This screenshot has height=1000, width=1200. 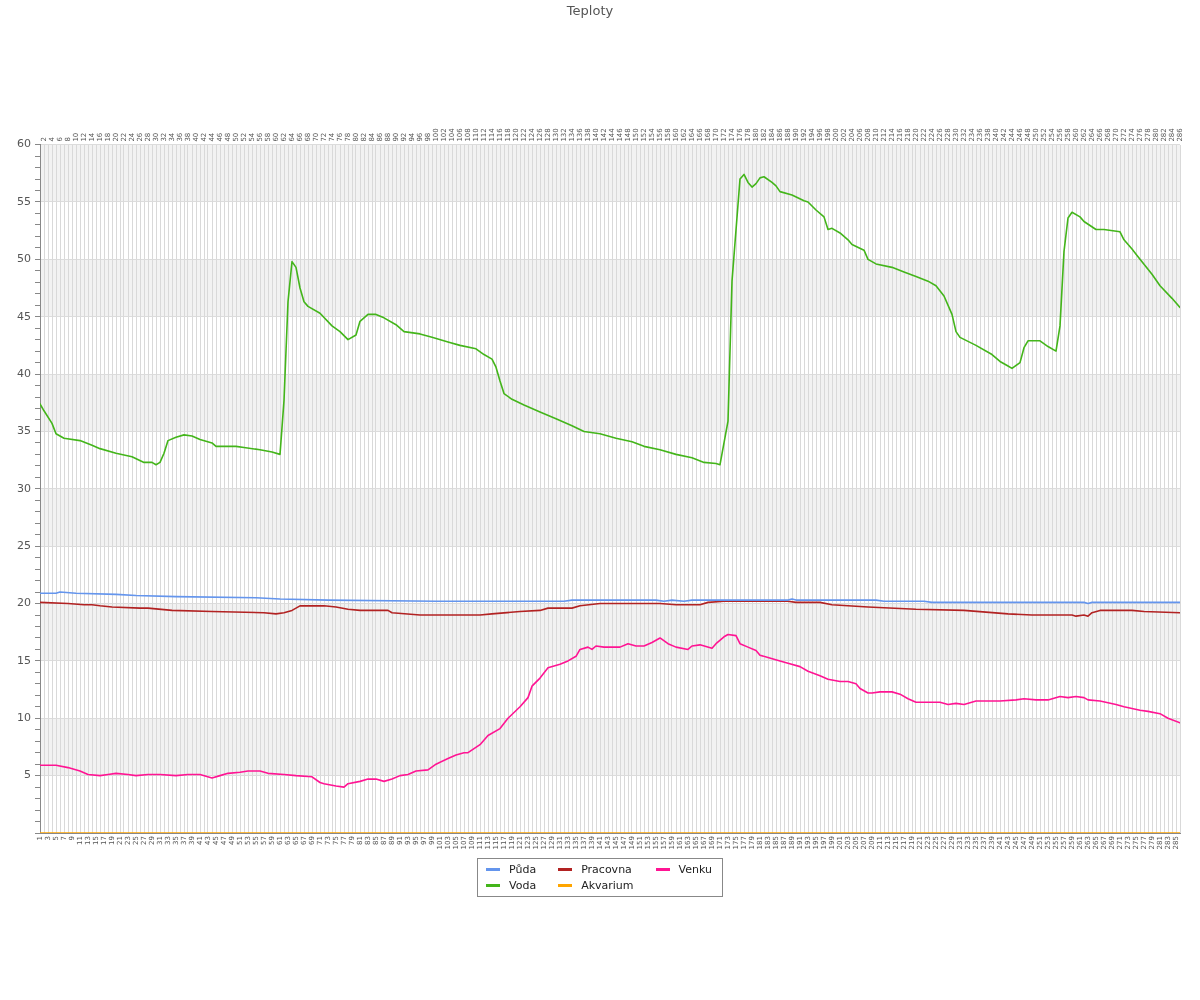 I want to click on legend-label: Akvarium, so click(x=607, y=885).